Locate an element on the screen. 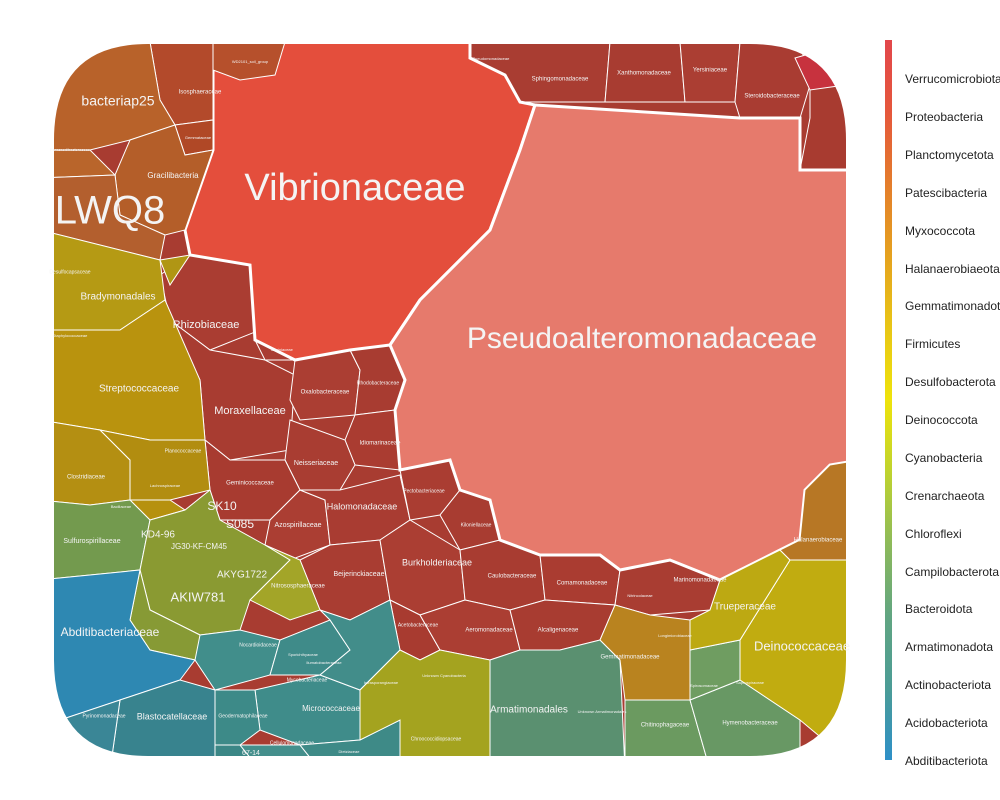 Image resolution: width=1000 pixels, height=800 pixels. label-rhizobiaceae: Rhizobiaceae is located at coordinates (206, 325).